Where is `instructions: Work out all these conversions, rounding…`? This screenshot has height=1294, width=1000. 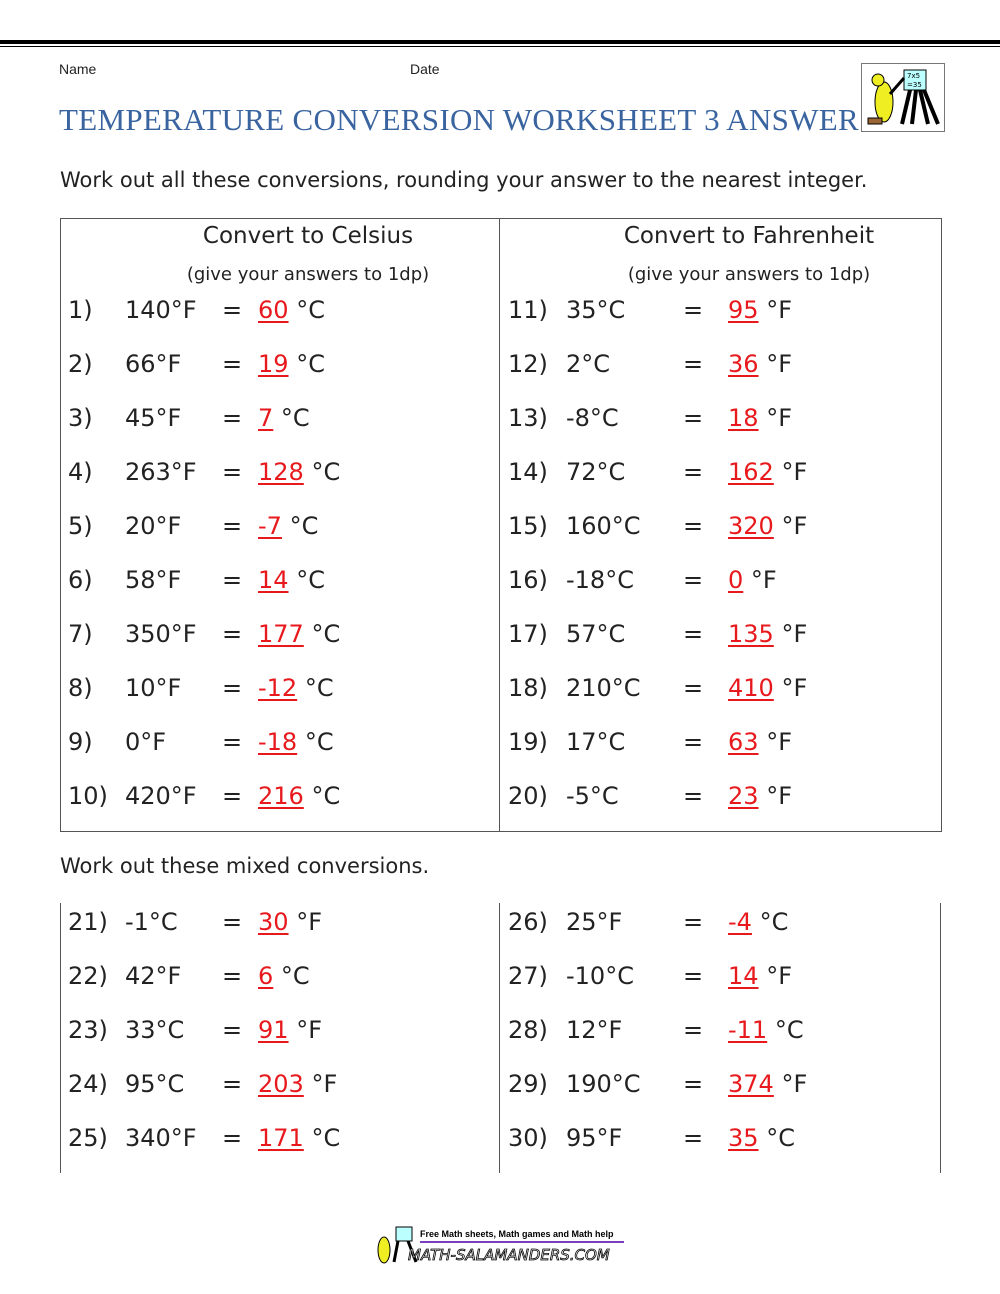
instructions: Work out all these conversions, rounding… is located at coordinates (464, 180).